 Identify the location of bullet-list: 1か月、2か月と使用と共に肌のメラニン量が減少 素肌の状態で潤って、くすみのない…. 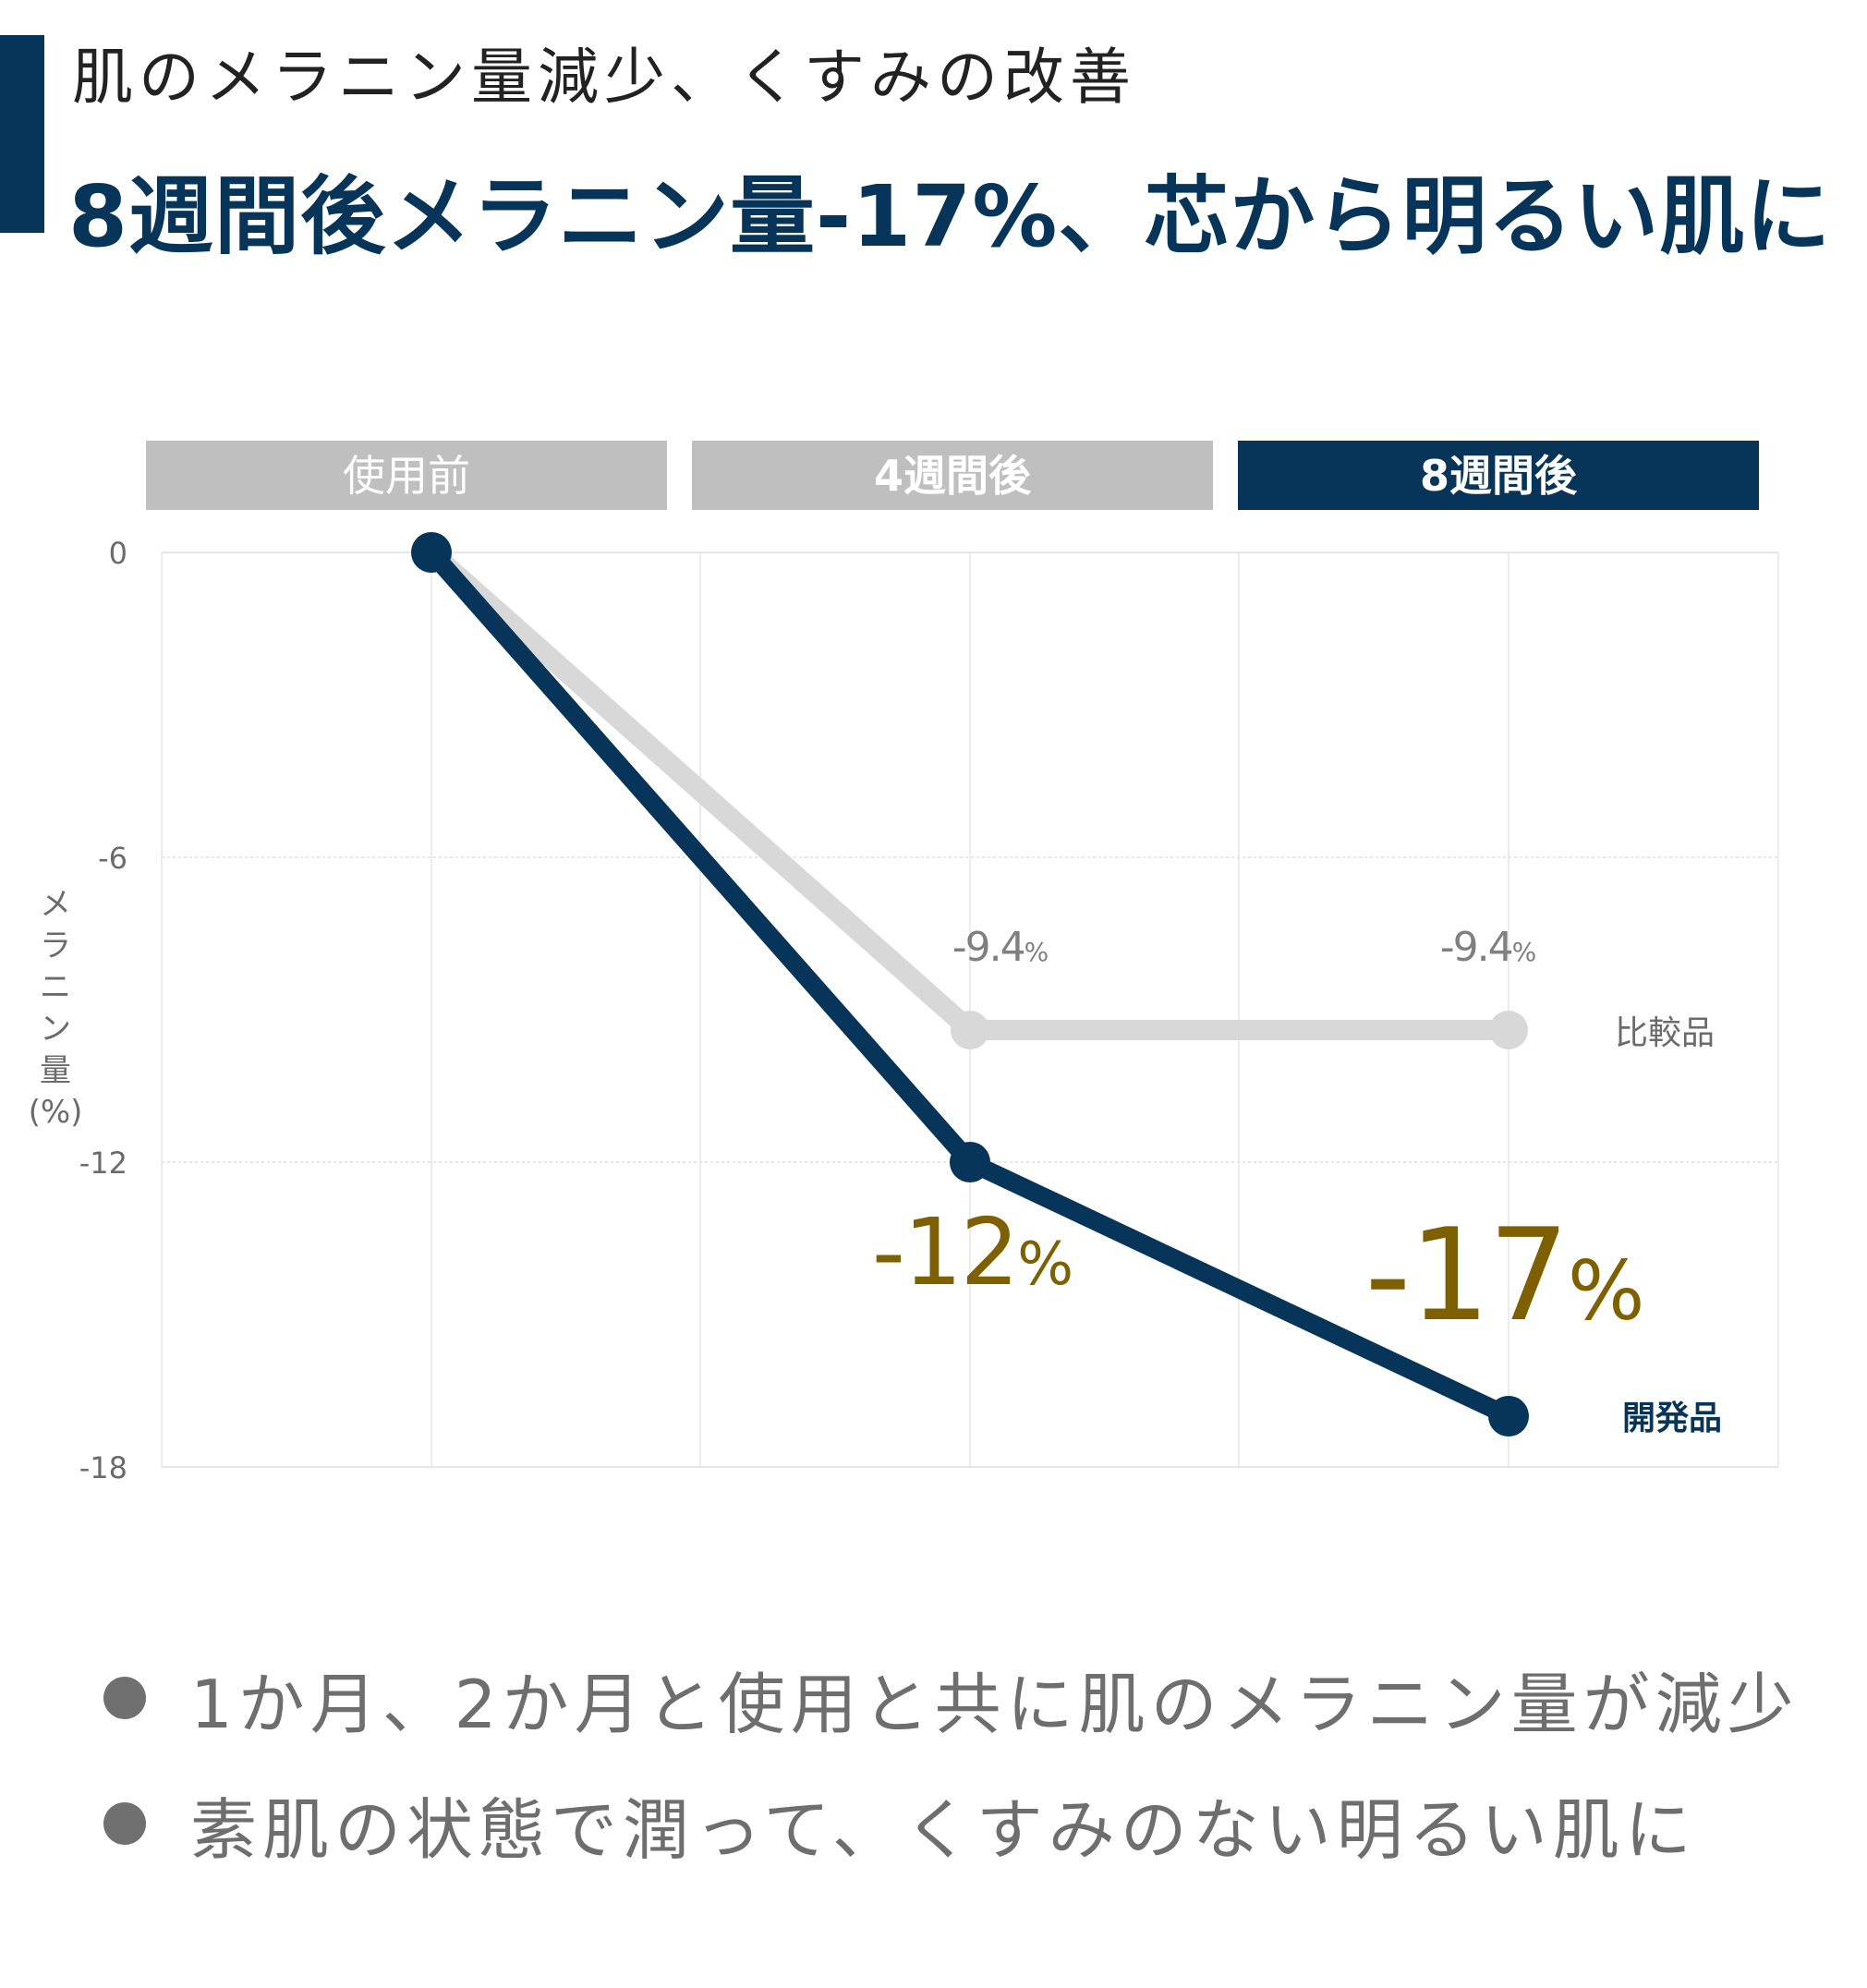
(952, 1761).